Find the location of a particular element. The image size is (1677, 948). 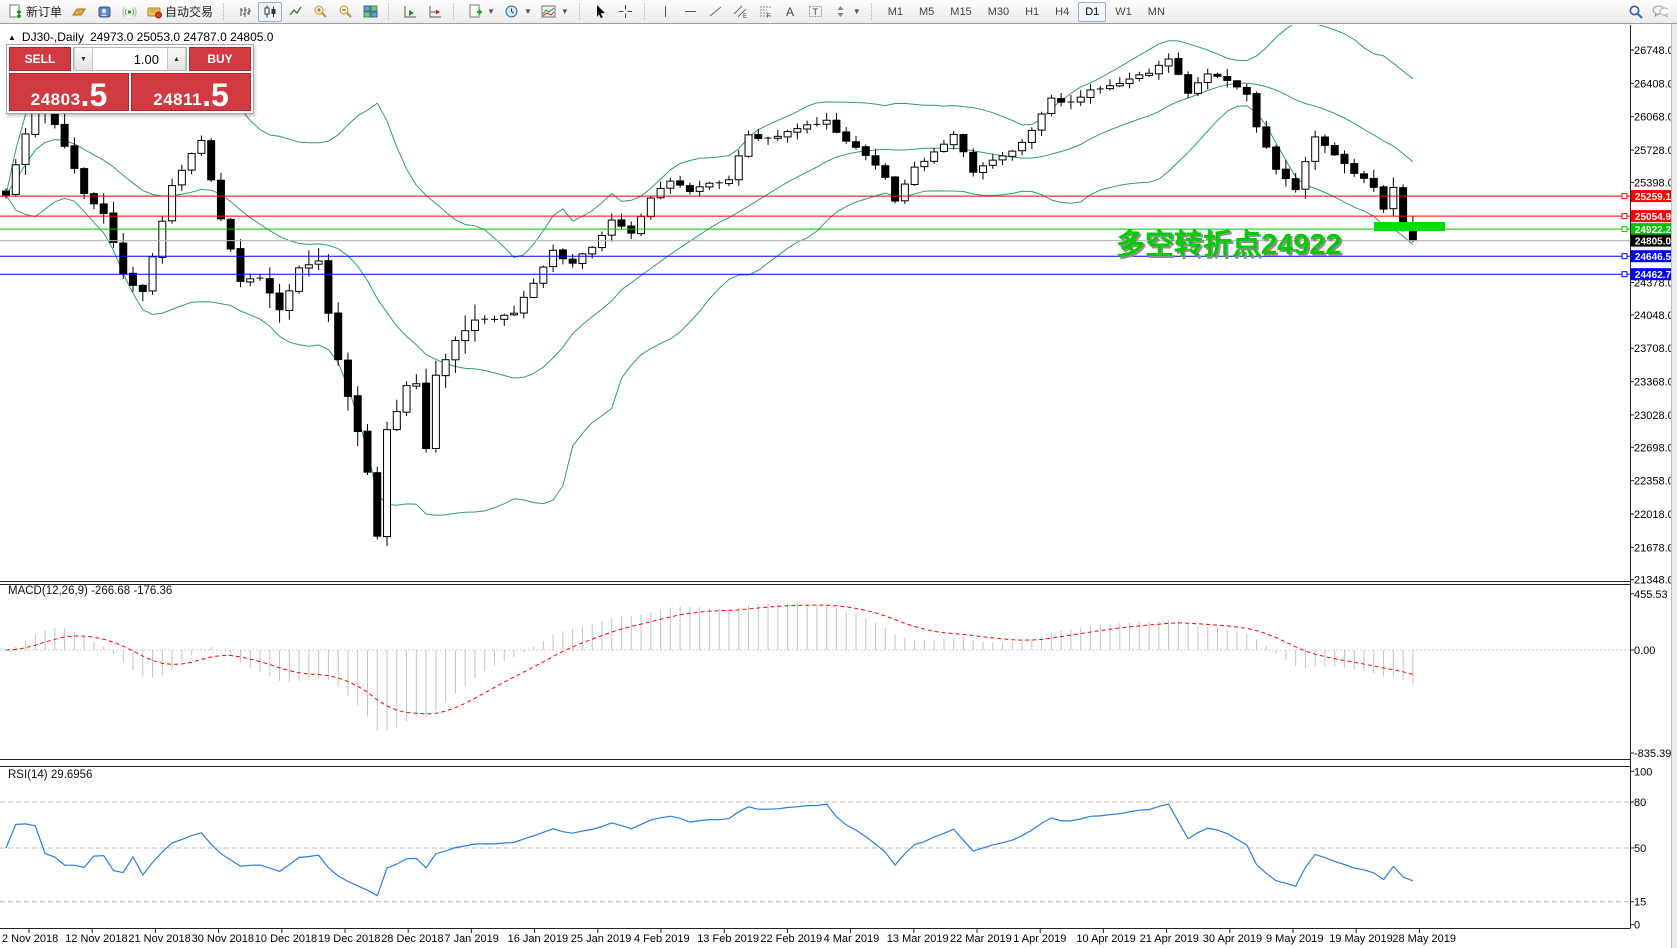

signals-button is located at coordinates (129, 12).